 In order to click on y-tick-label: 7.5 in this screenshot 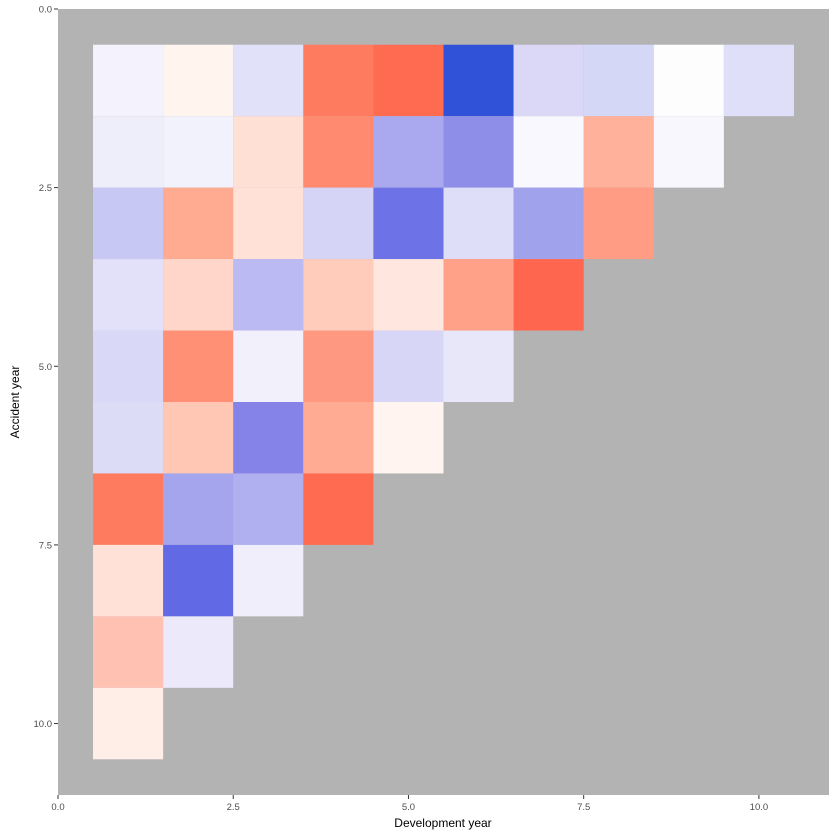, I will do `click(45, 545)`.